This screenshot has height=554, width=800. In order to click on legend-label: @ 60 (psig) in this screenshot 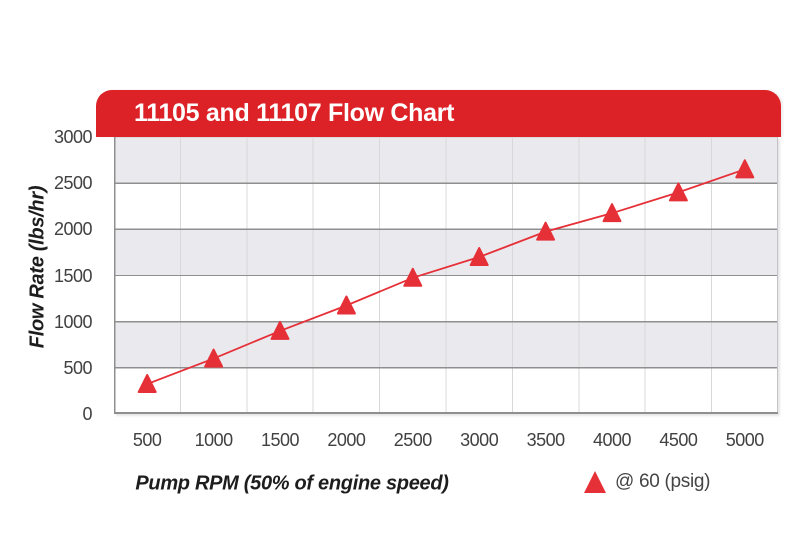, I will do `click(663, 481)`.